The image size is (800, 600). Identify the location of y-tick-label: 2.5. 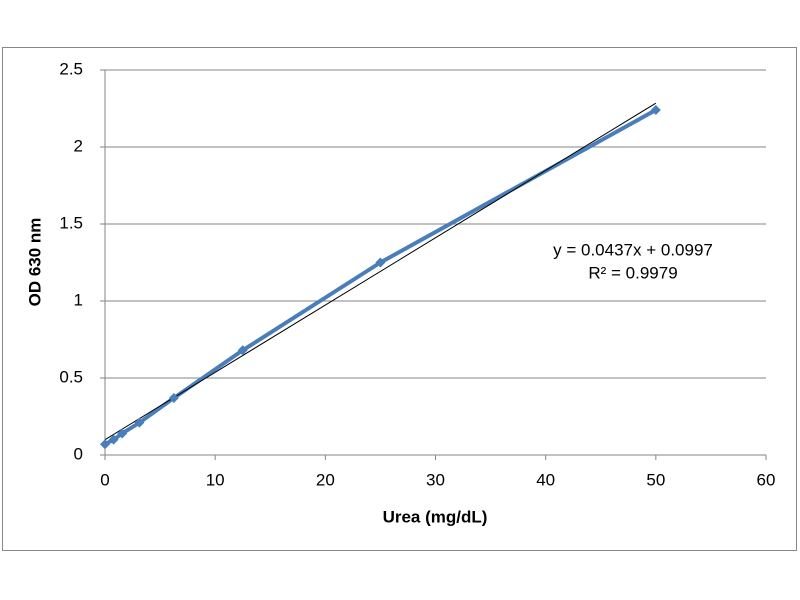
(71, 68).